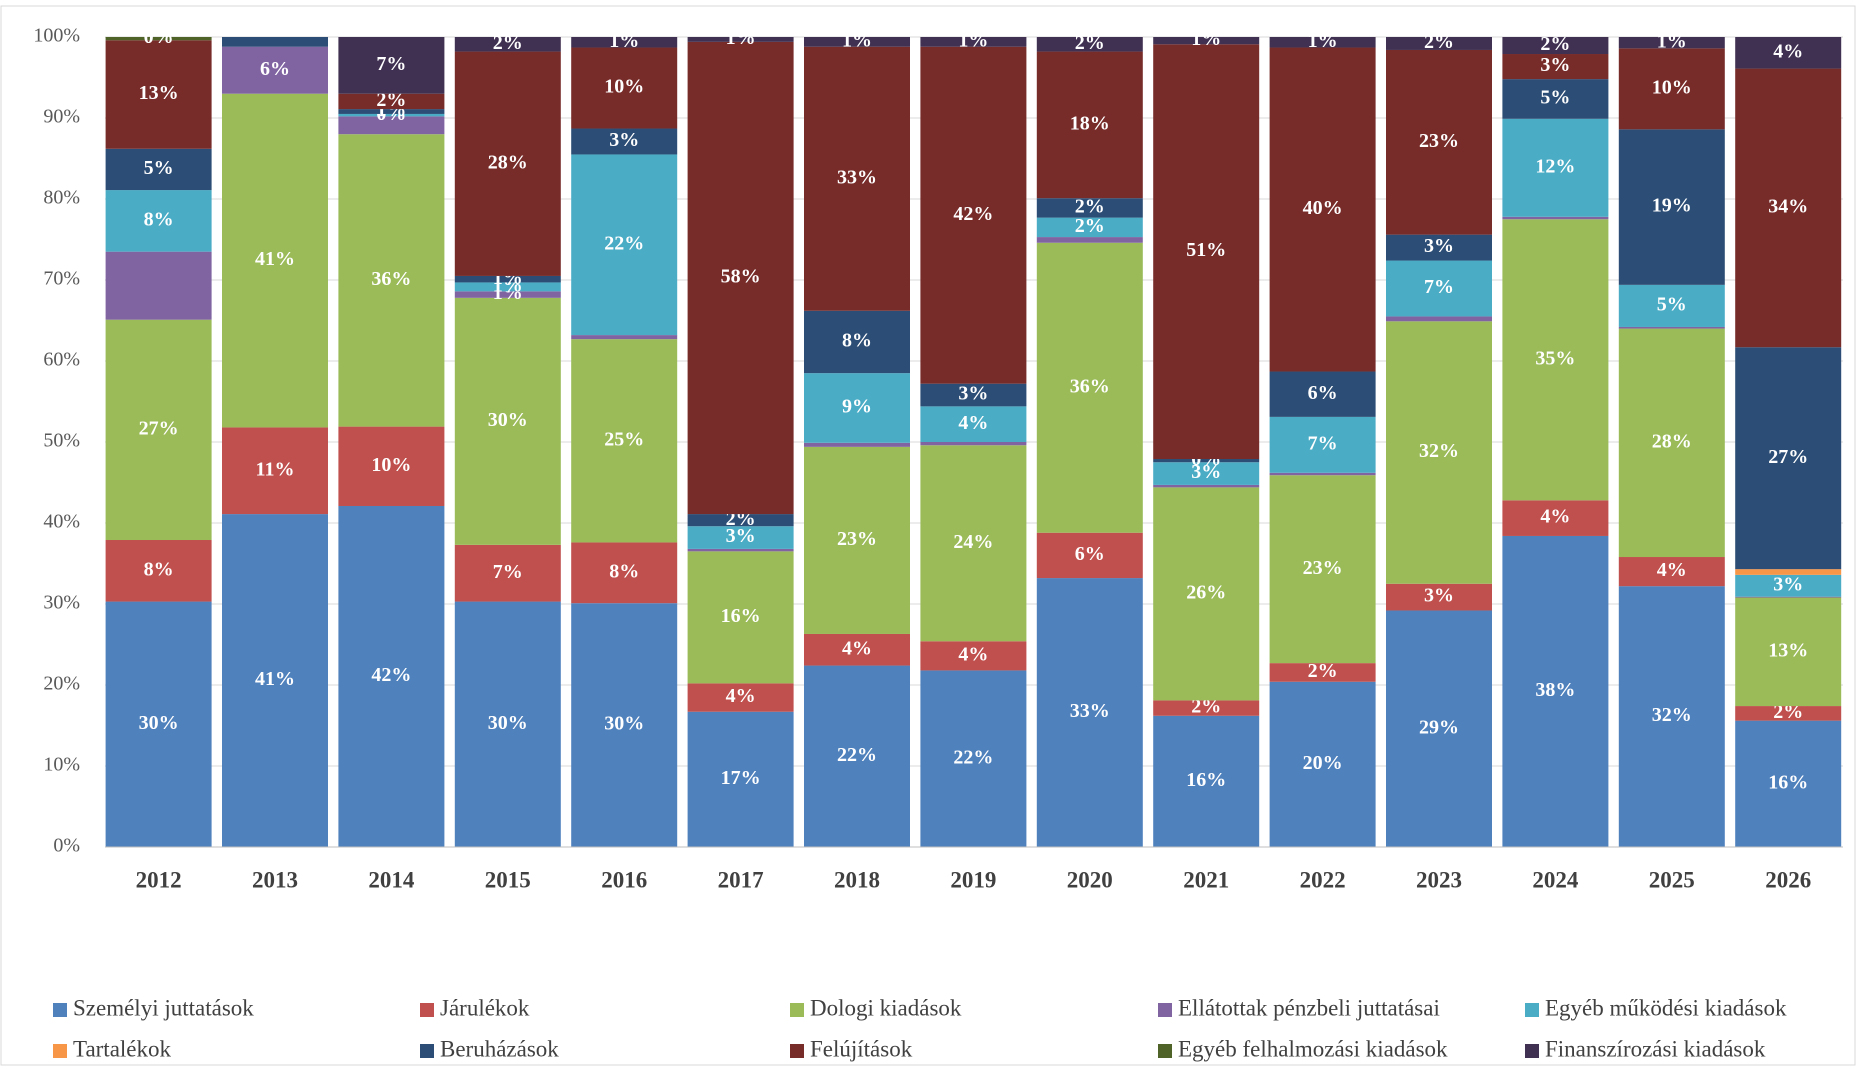 This screenshot has height=1066, width=1856. What do you see at coordinates (1323, 879) in the screenshot?
I see `x-tick-label: 2022` at bounding box center [1323, 879].